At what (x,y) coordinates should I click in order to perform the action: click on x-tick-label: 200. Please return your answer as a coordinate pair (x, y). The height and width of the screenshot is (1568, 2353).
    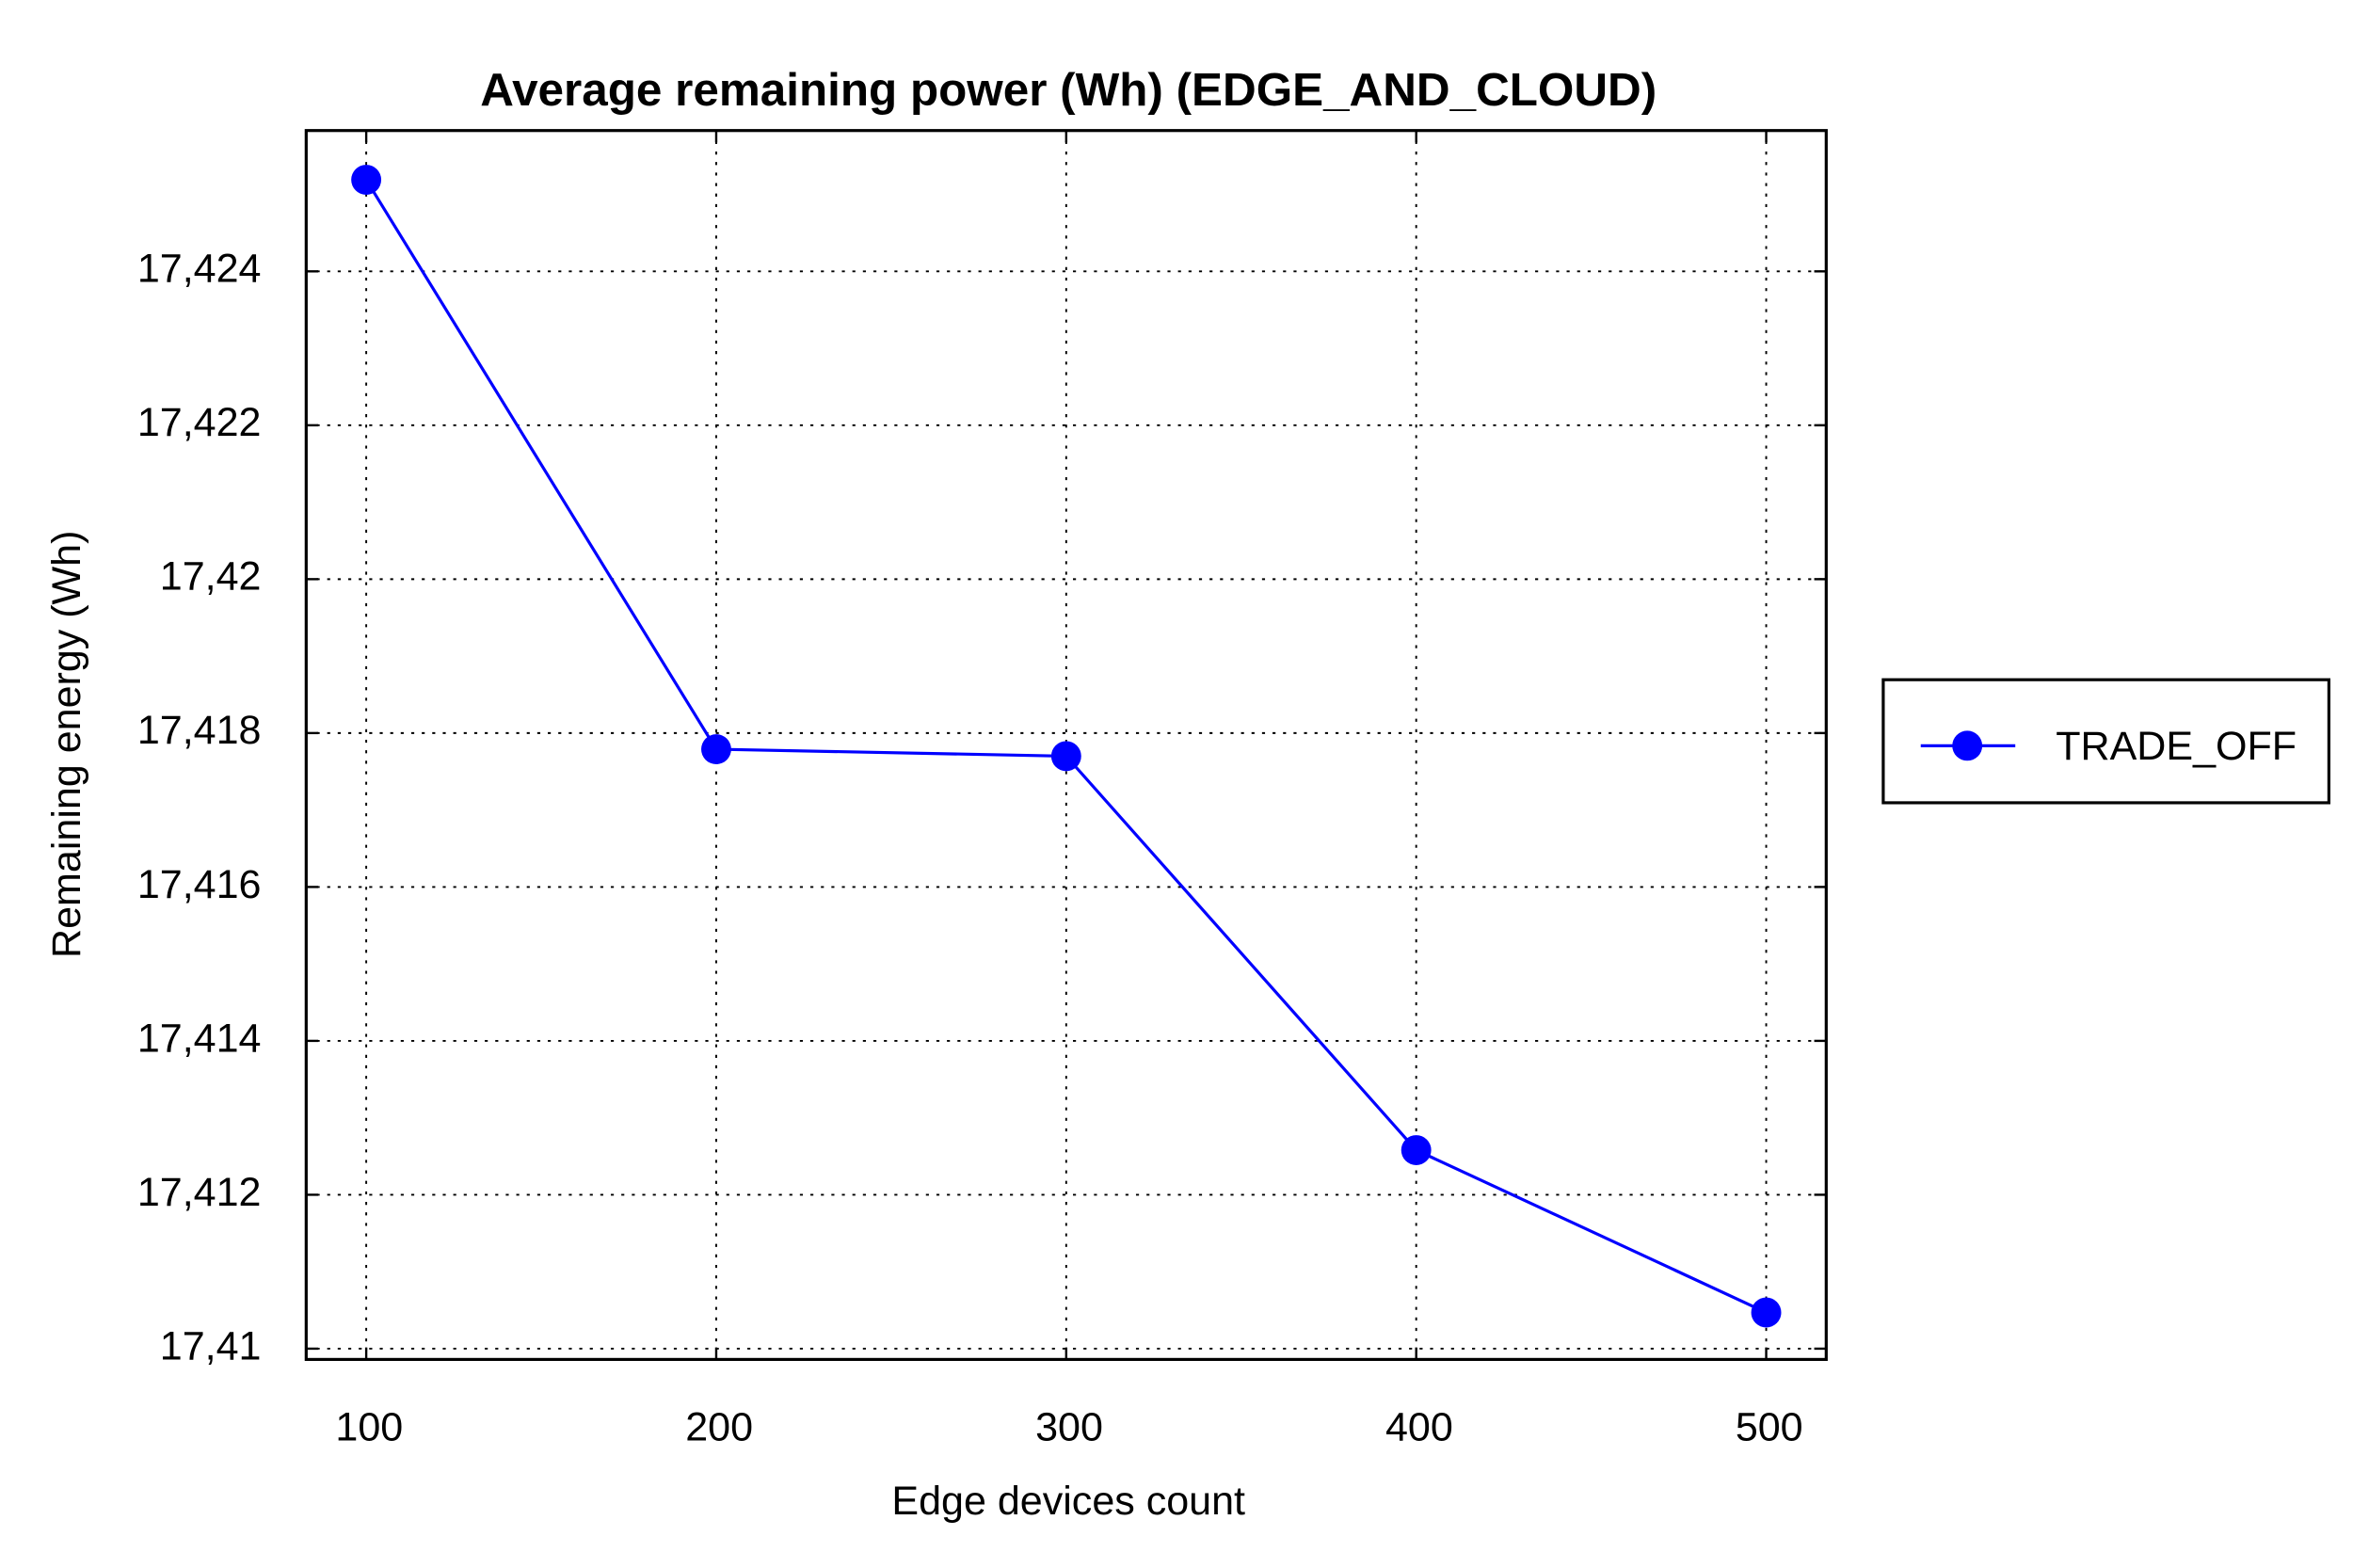
    Looking at the image, I should click on (719, 1427).